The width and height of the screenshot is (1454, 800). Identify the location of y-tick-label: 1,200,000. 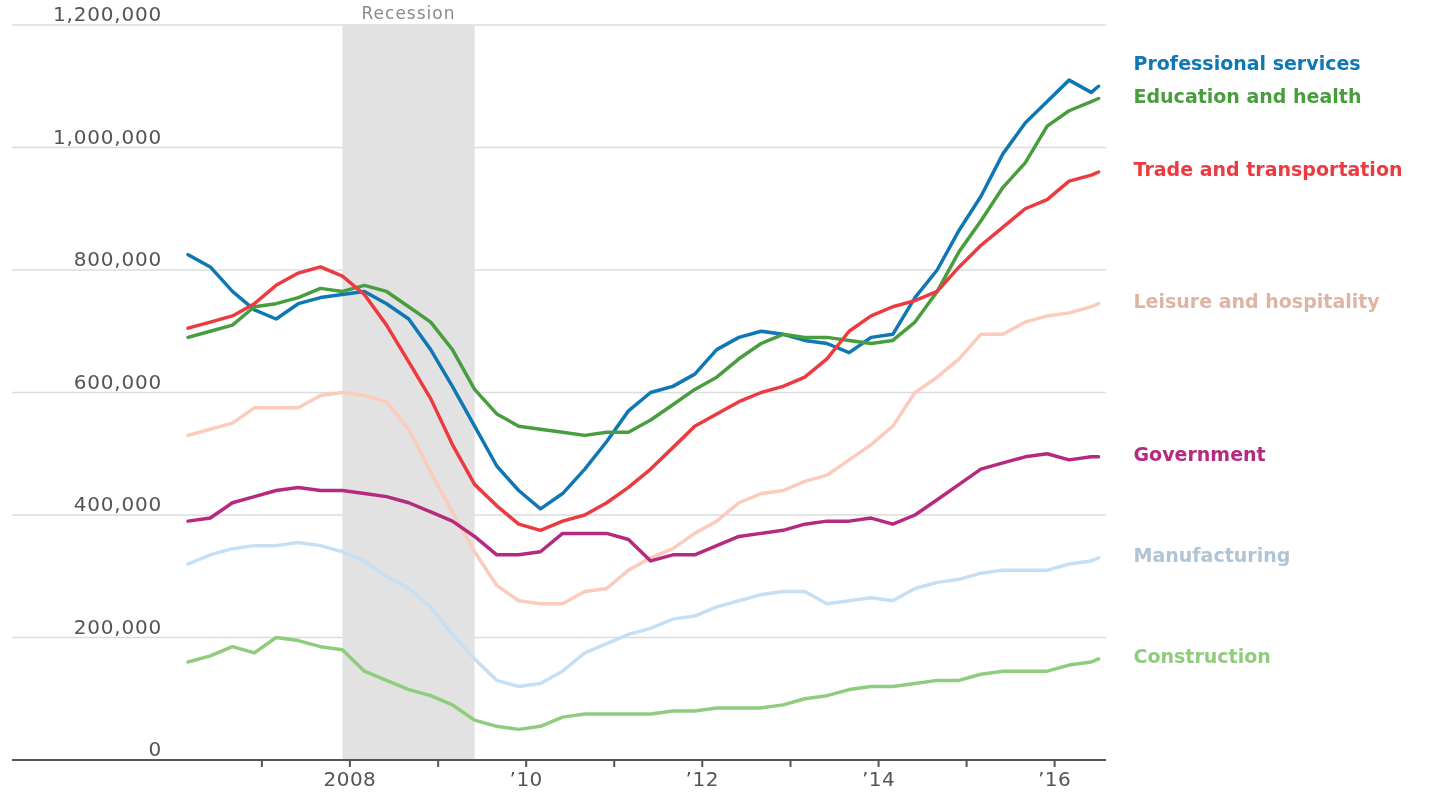
(107, 14).